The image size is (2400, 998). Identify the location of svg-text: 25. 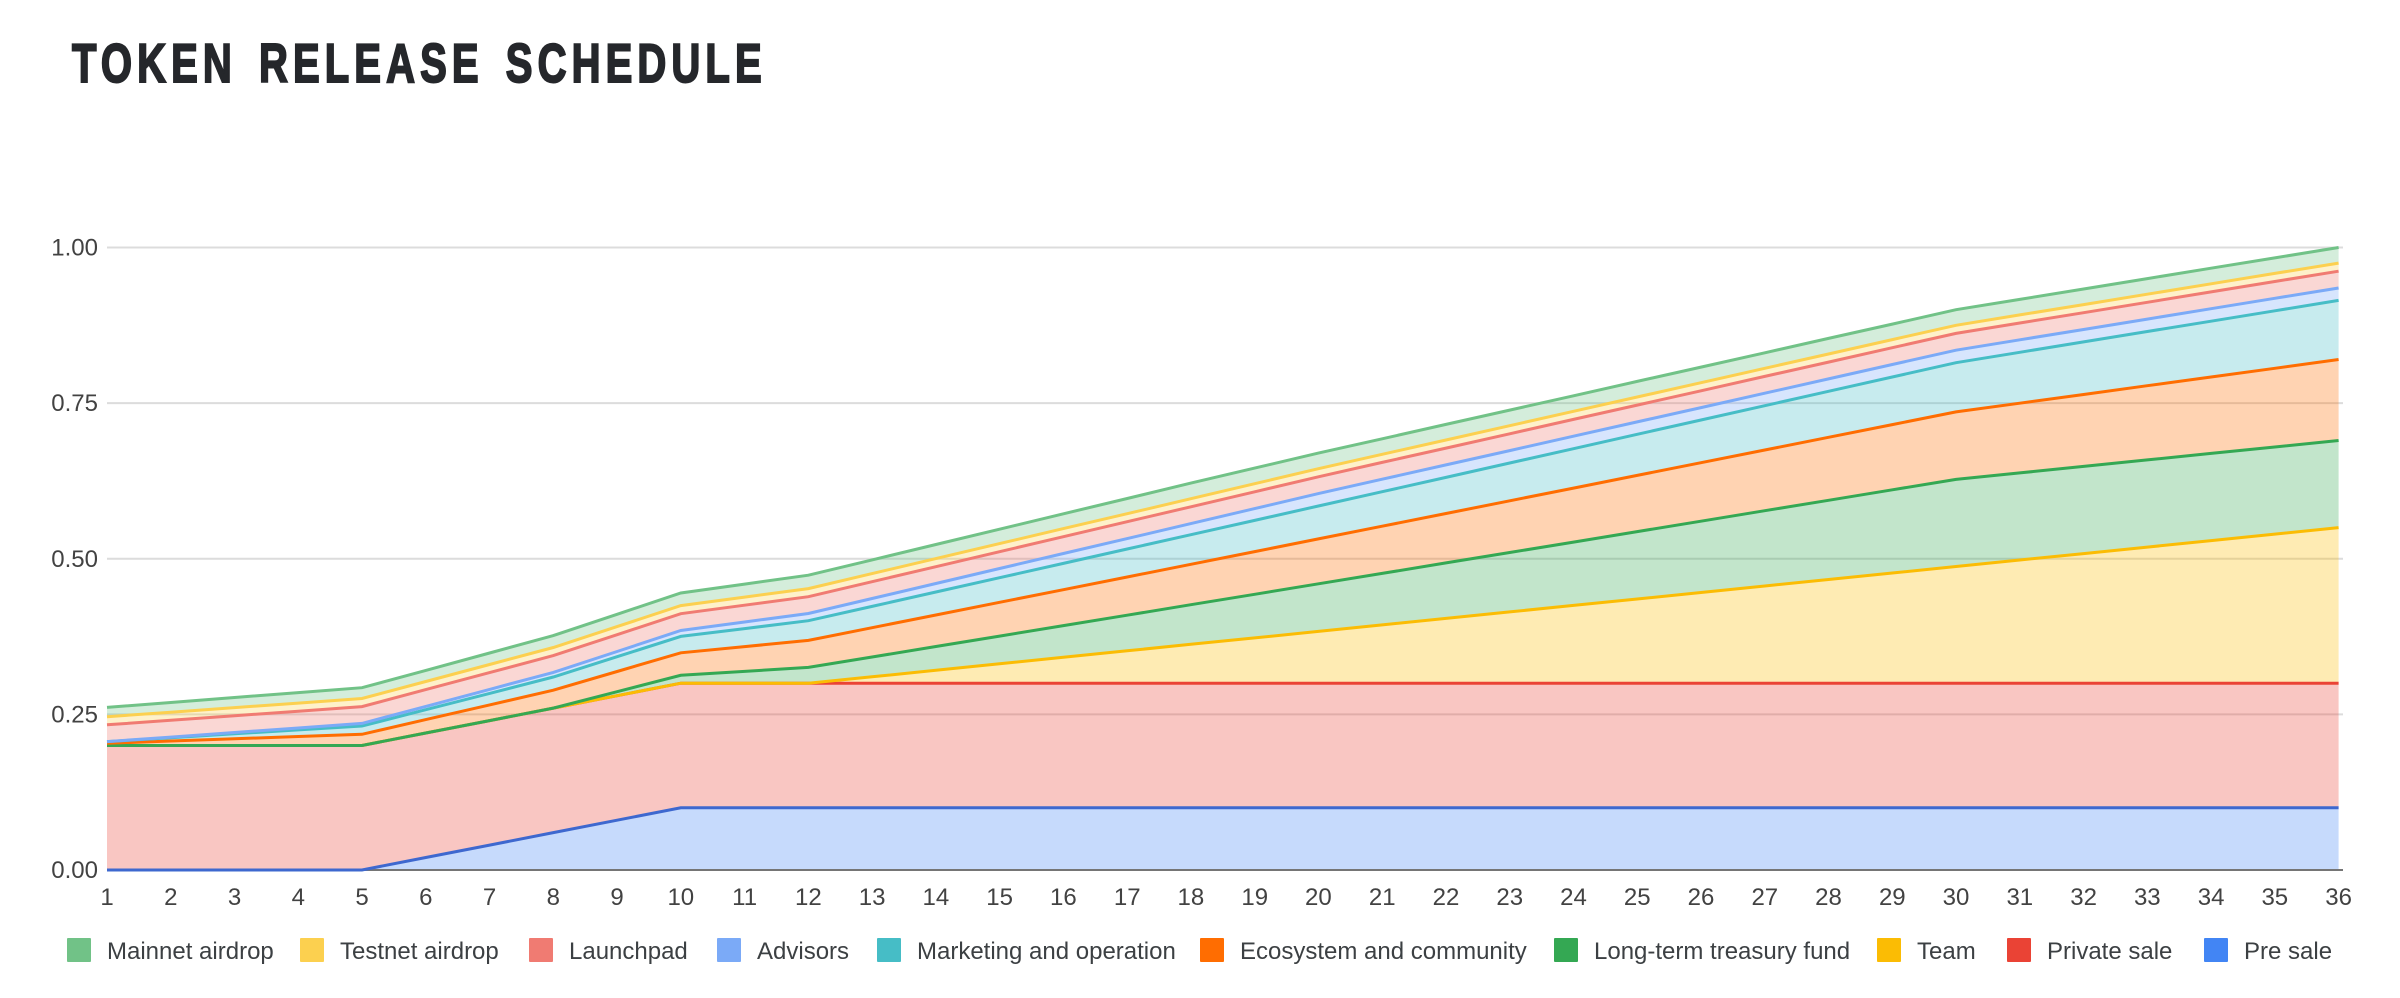
(1637, 897).